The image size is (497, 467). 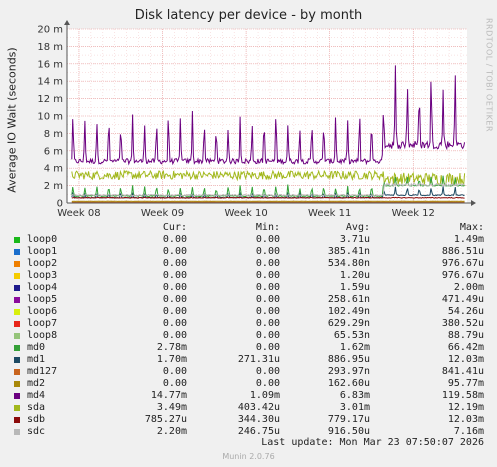 What do you see at coordinates (258, 419) in the screenshot?
I see `legend-min-value: 344.30u` at bounding box center [258, 419].